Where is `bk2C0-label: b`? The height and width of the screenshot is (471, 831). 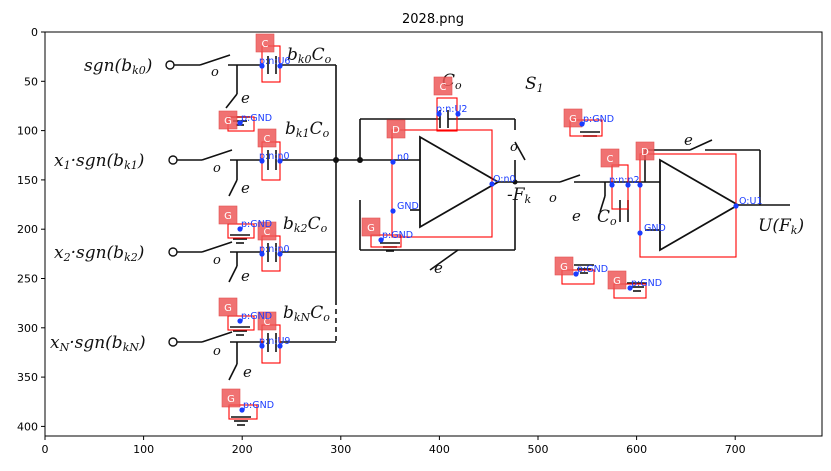 bk2C0-label: b is located at coordinates (288, 224).